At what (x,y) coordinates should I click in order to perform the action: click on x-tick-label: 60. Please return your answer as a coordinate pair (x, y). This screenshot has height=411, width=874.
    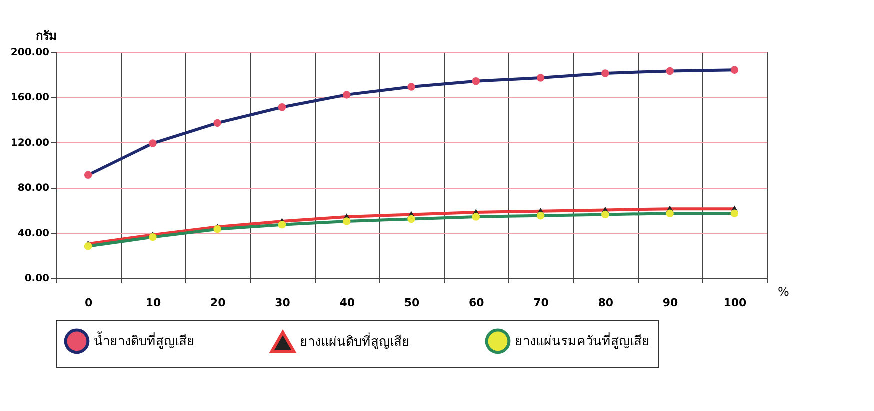
    Looking at the image, I should click on (476, 303).